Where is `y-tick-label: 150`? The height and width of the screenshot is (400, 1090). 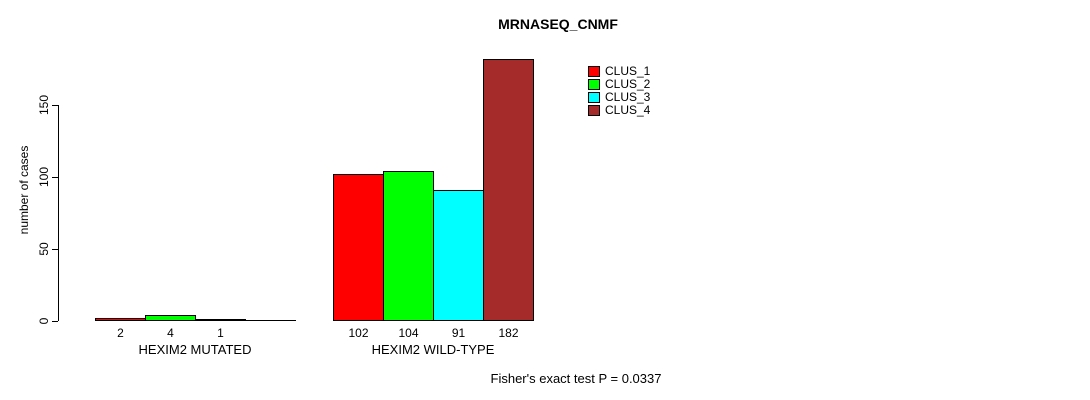
y-tick-label: 150 is located at coordinates (44, 105).